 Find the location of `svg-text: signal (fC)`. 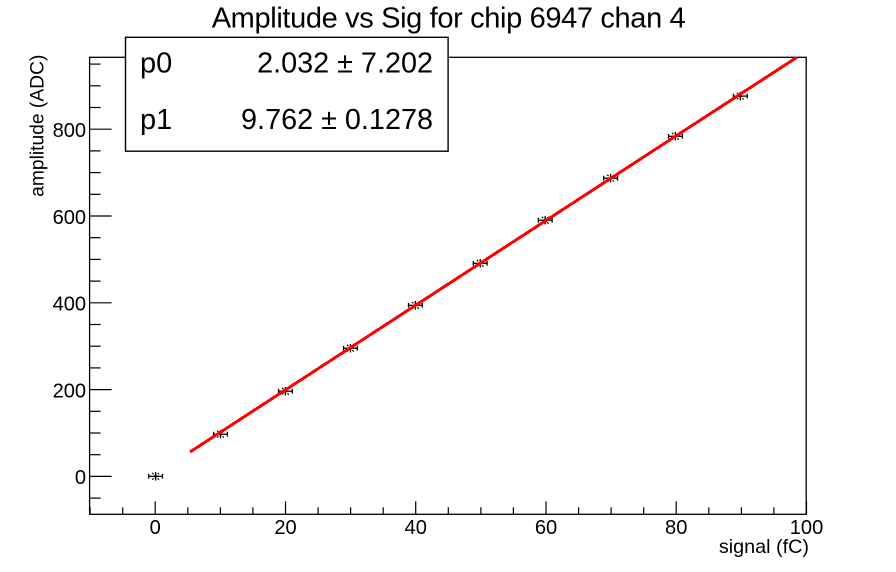

svg-text: signal (fC) is located at coordinates (764, 547).